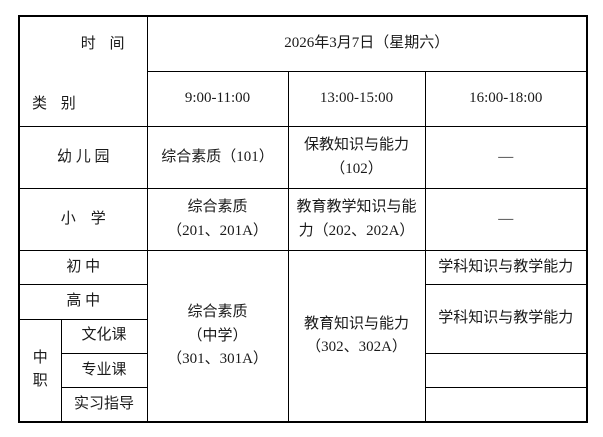 The height and width of the screenshot is (437, 603). I want to click on secondary-slot-1: 综合素质 （中学） （301、301A）, so click(217, 336).